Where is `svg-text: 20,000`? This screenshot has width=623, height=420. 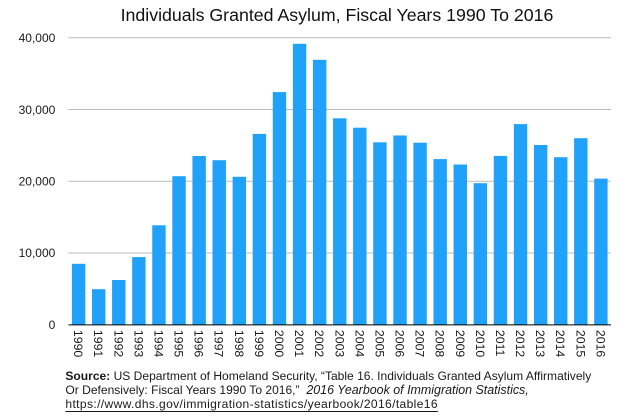
svg-text: 20,000 is located at coordinates (37, 182).